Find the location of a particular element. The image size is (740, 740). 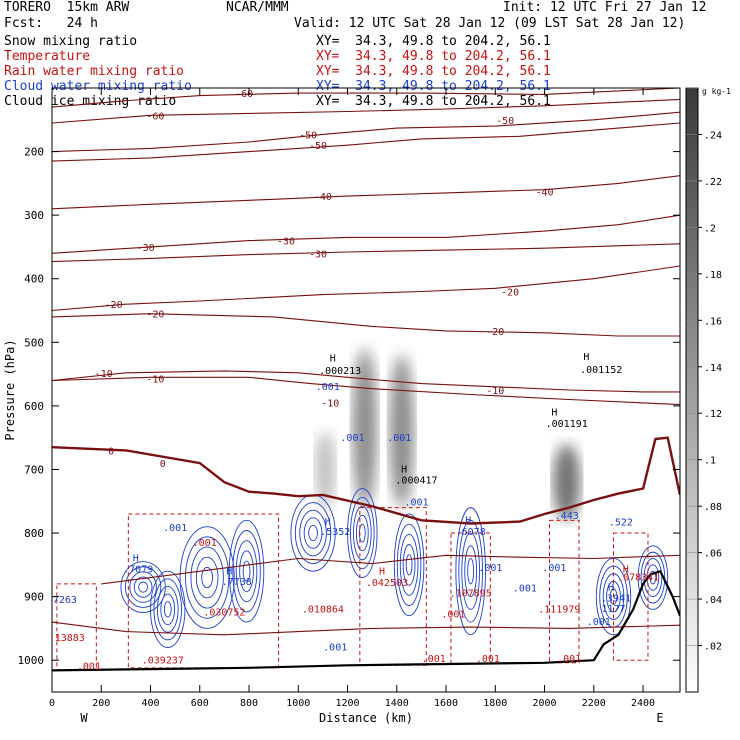

isotherm-label: -50 is located at coordinates (318, 146).